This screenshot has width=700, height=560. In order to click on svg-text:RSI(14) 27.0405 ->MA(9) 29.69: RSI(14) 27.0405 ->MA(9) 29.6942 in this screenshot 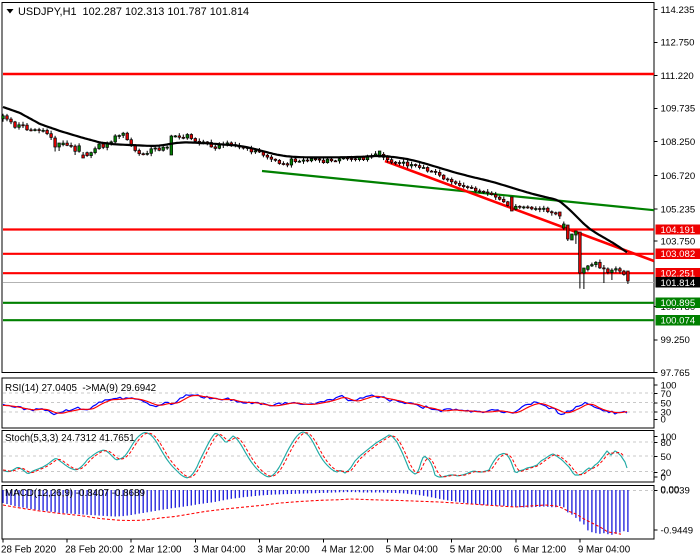, I will do `click(80, 388)`.